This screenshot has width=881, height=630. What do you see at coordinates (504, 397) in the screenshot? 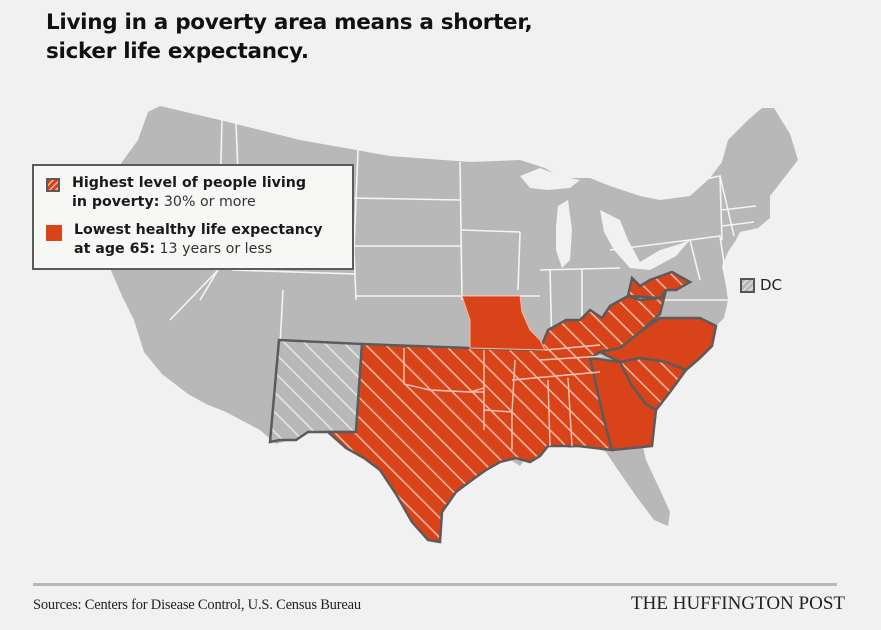
I see `south-state-borders` at bounding box center [504, 397].